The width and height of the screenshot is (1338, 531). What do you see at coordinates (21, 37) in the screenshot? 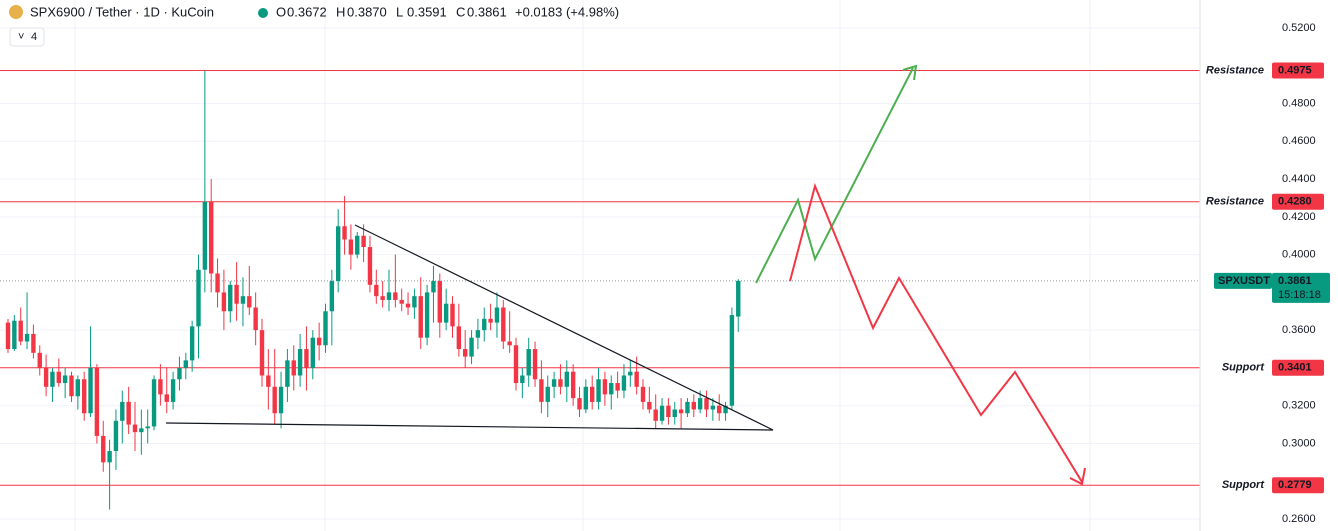
I see `chevron: ˅` at bounding box center [21, 37].